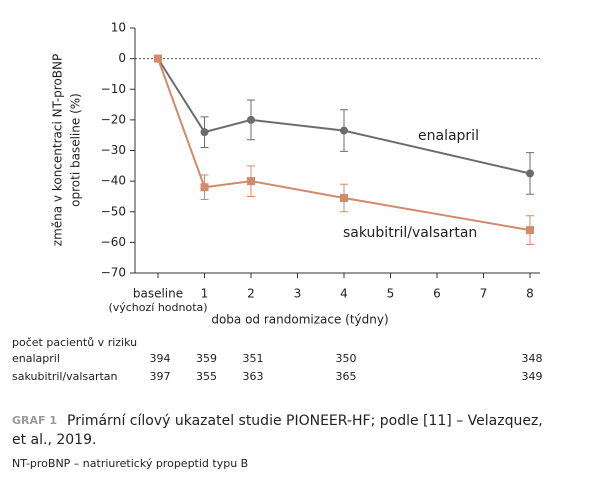 The height and width of the screenshot is (485, 595). Describe the element at coordinates (36, 358) in the screenshot. I see `table-row-name: enalapril` at that location.